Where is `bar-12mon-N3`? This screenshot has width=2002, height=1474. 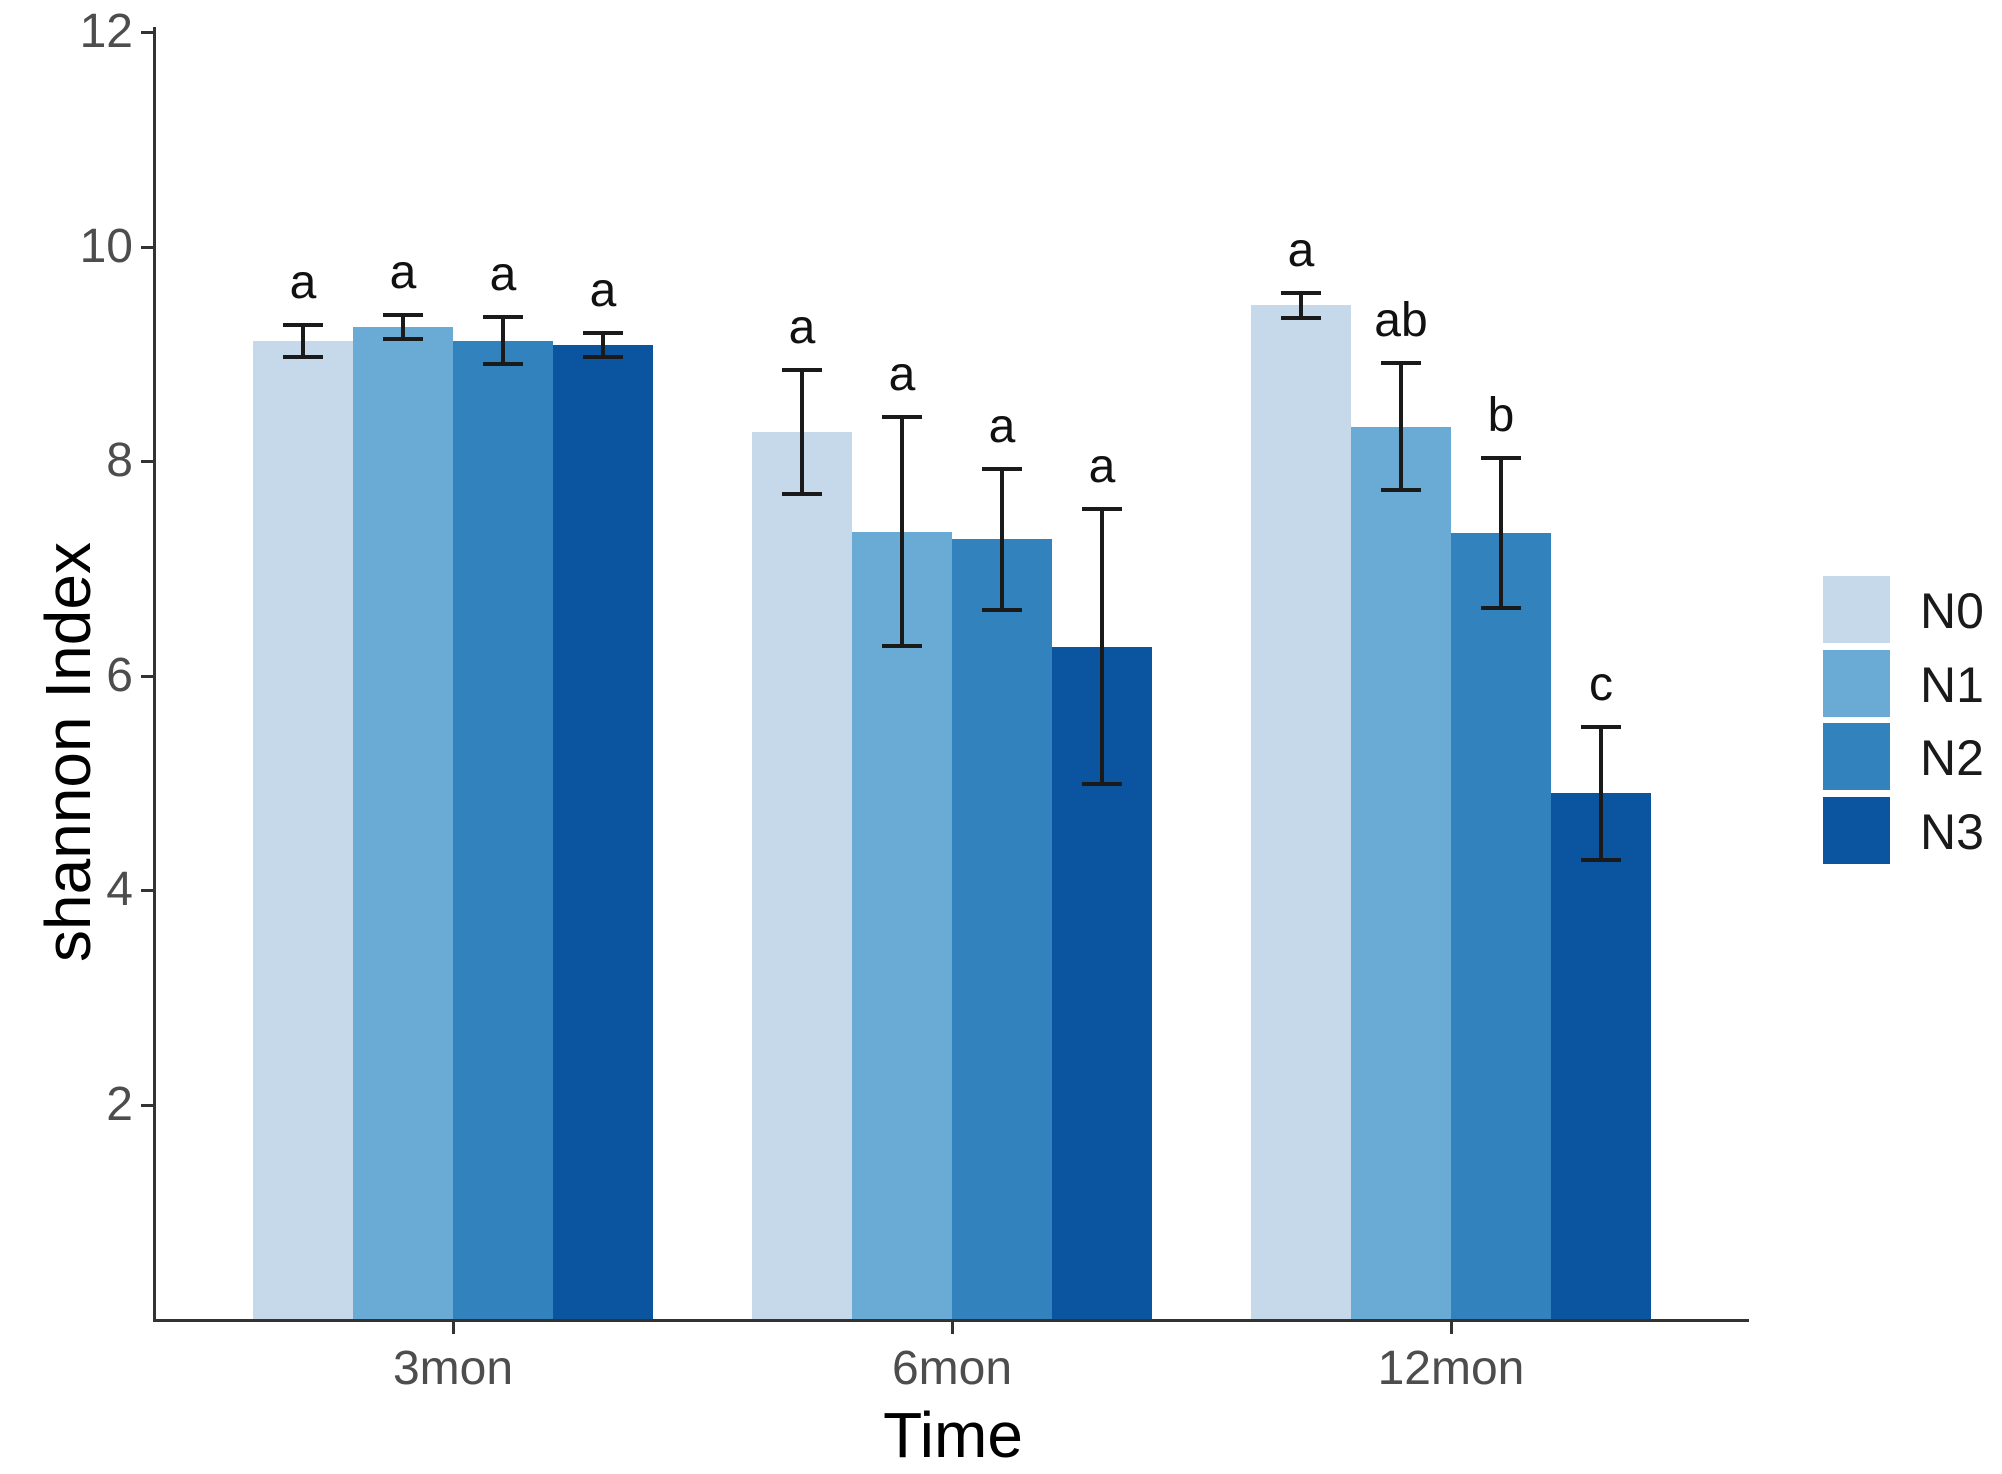
bar-12mon-N3 is located at coordinates (1601, 1056).